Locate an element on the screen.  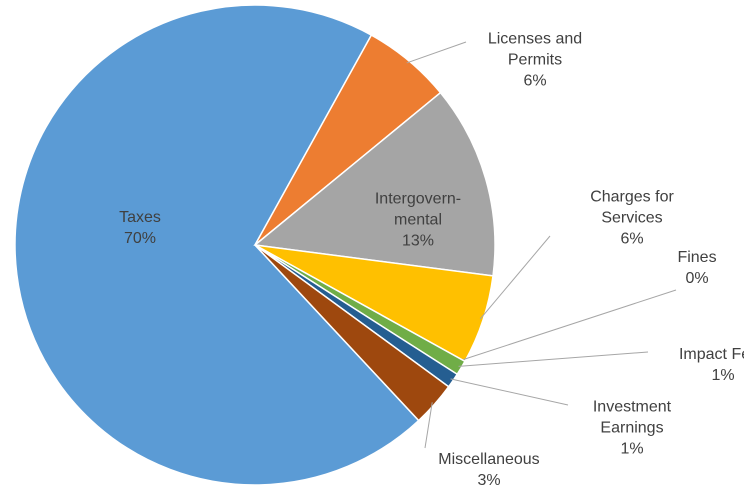
value-label: 0% is located at coordinates (697, 278).